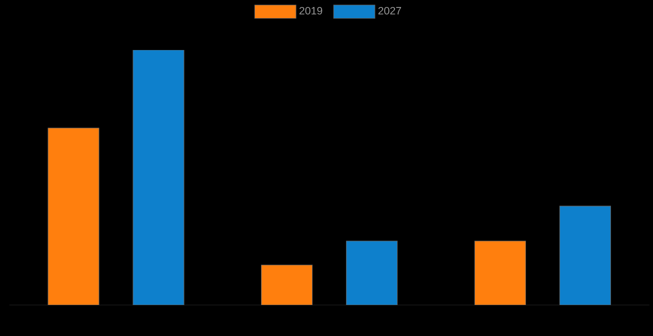  I want to click on legend-label: 2019, so click(310, 10).